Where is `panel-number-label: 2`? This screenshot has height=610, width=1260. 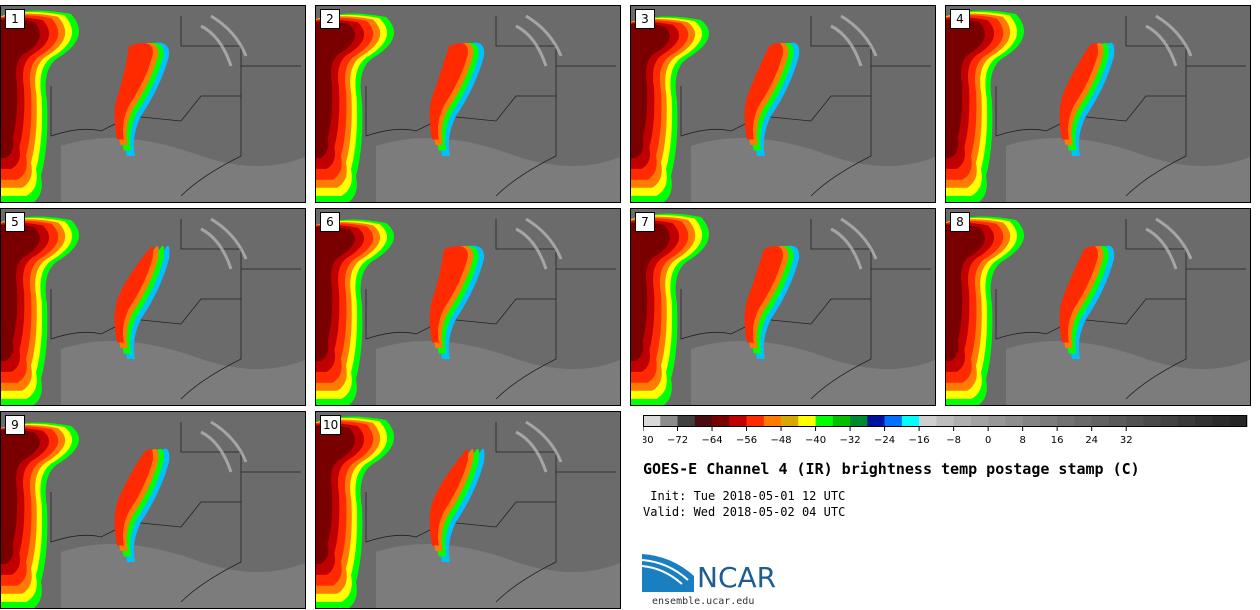
panel-number-label: 2 is located at coordinates (330, 19).